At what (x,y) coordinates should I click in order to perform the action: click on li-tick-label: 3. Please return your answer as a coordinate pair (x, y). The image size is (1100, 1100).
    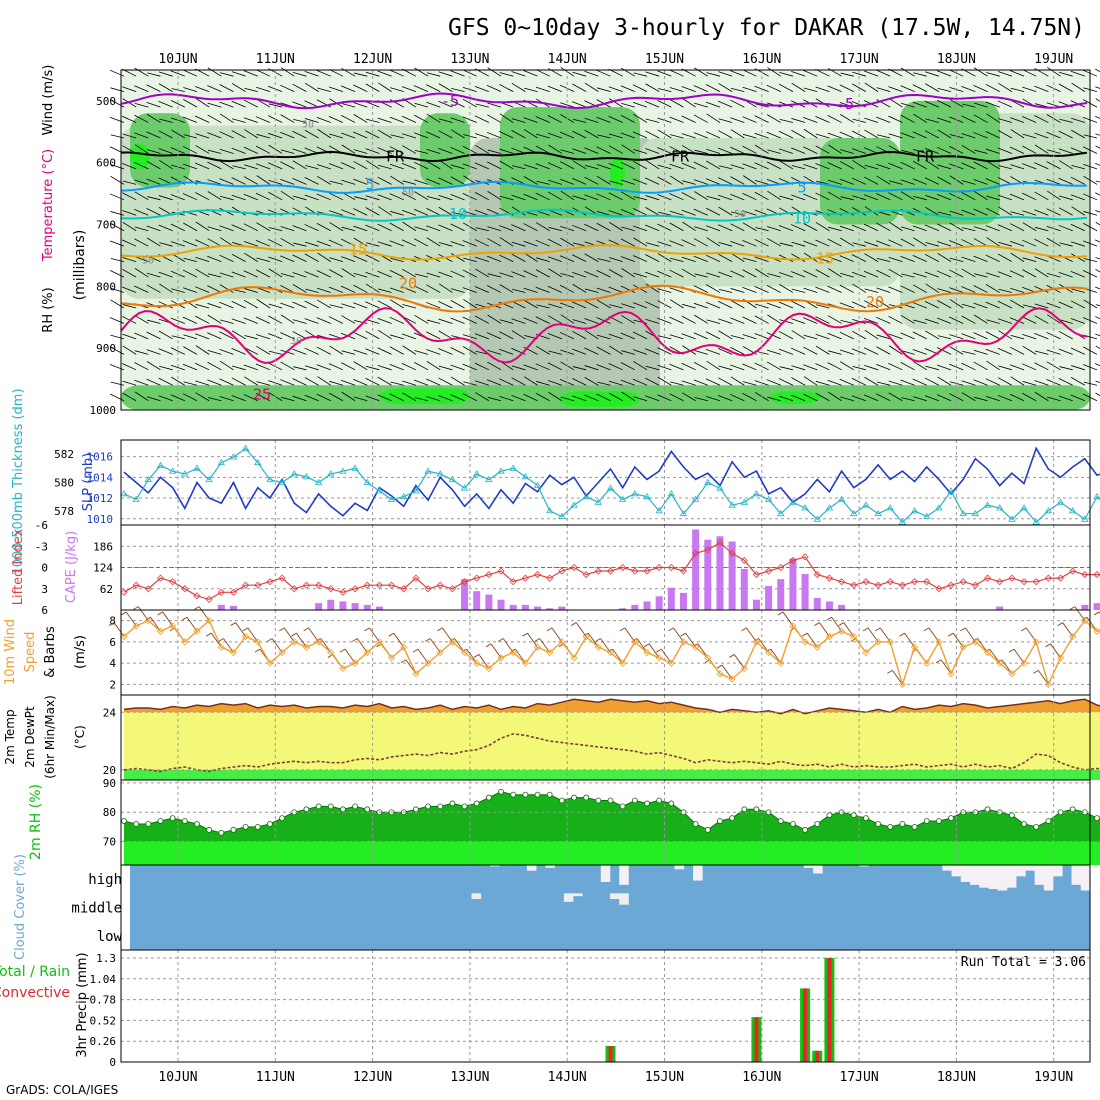
    Looking at the image, I should click on (44, 589).